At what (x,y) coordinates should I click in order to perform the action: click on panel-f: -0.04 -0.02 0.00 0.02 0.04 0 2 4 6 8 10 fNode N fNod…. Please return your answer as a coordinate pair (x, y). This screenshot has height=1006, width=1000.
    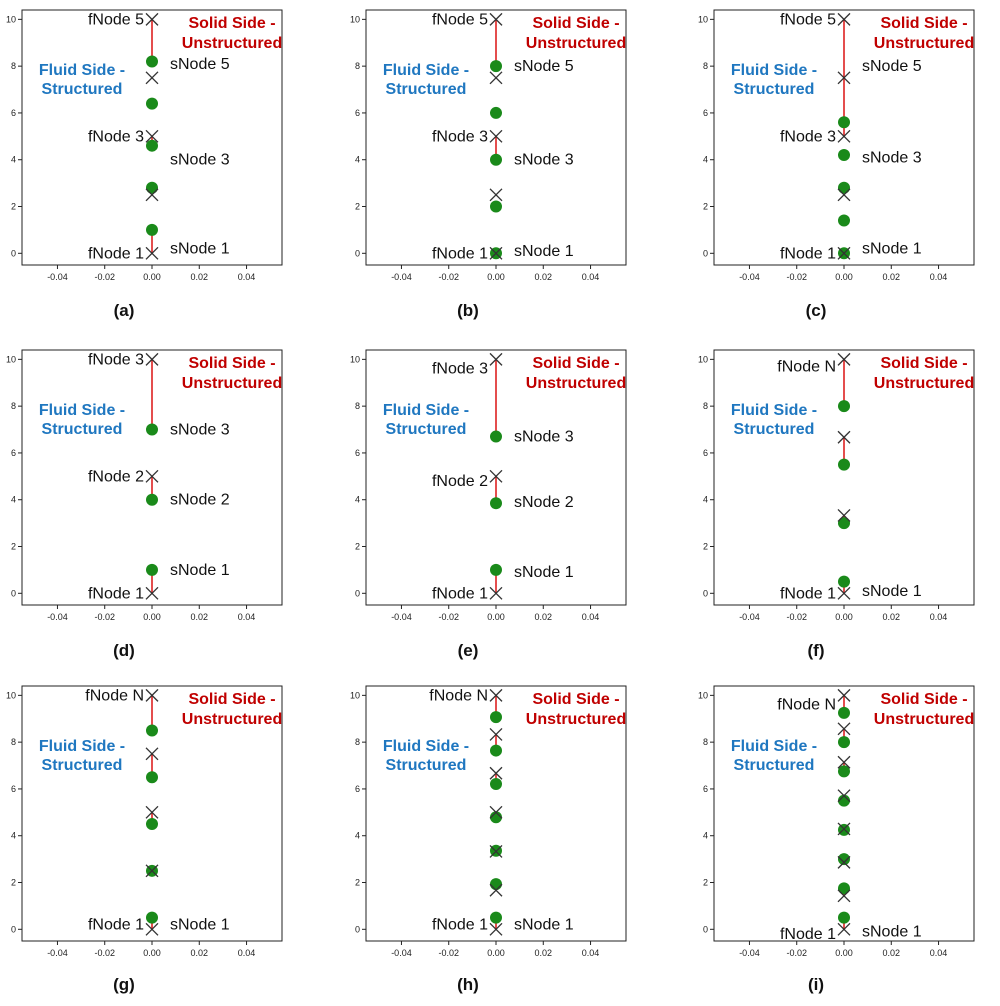
    Looking at the image, I should click on (836, 504).